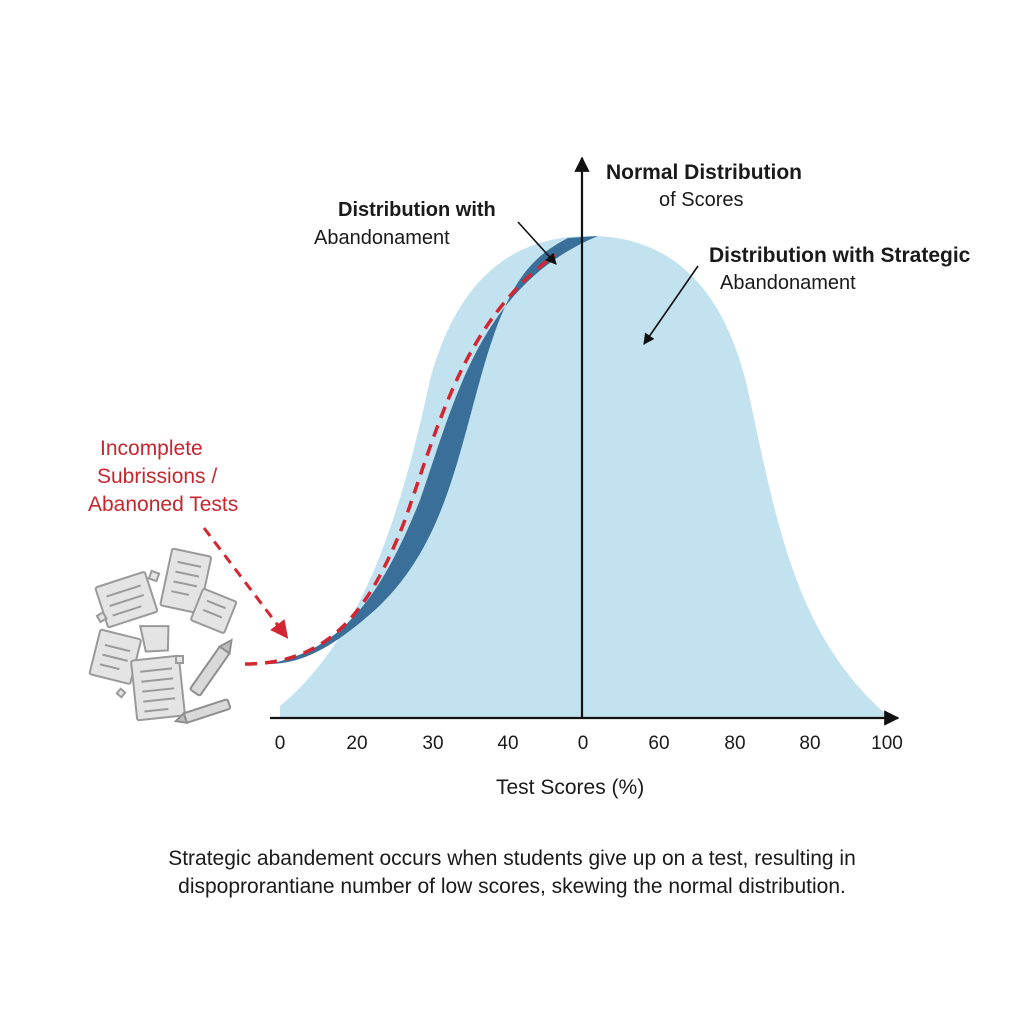 This screenshot has width=1024, height=1024. Describe the element at coordinates (163, 504) in the screenshot. I see `incomplete-label-line3: Abanoned Tests` at that location.